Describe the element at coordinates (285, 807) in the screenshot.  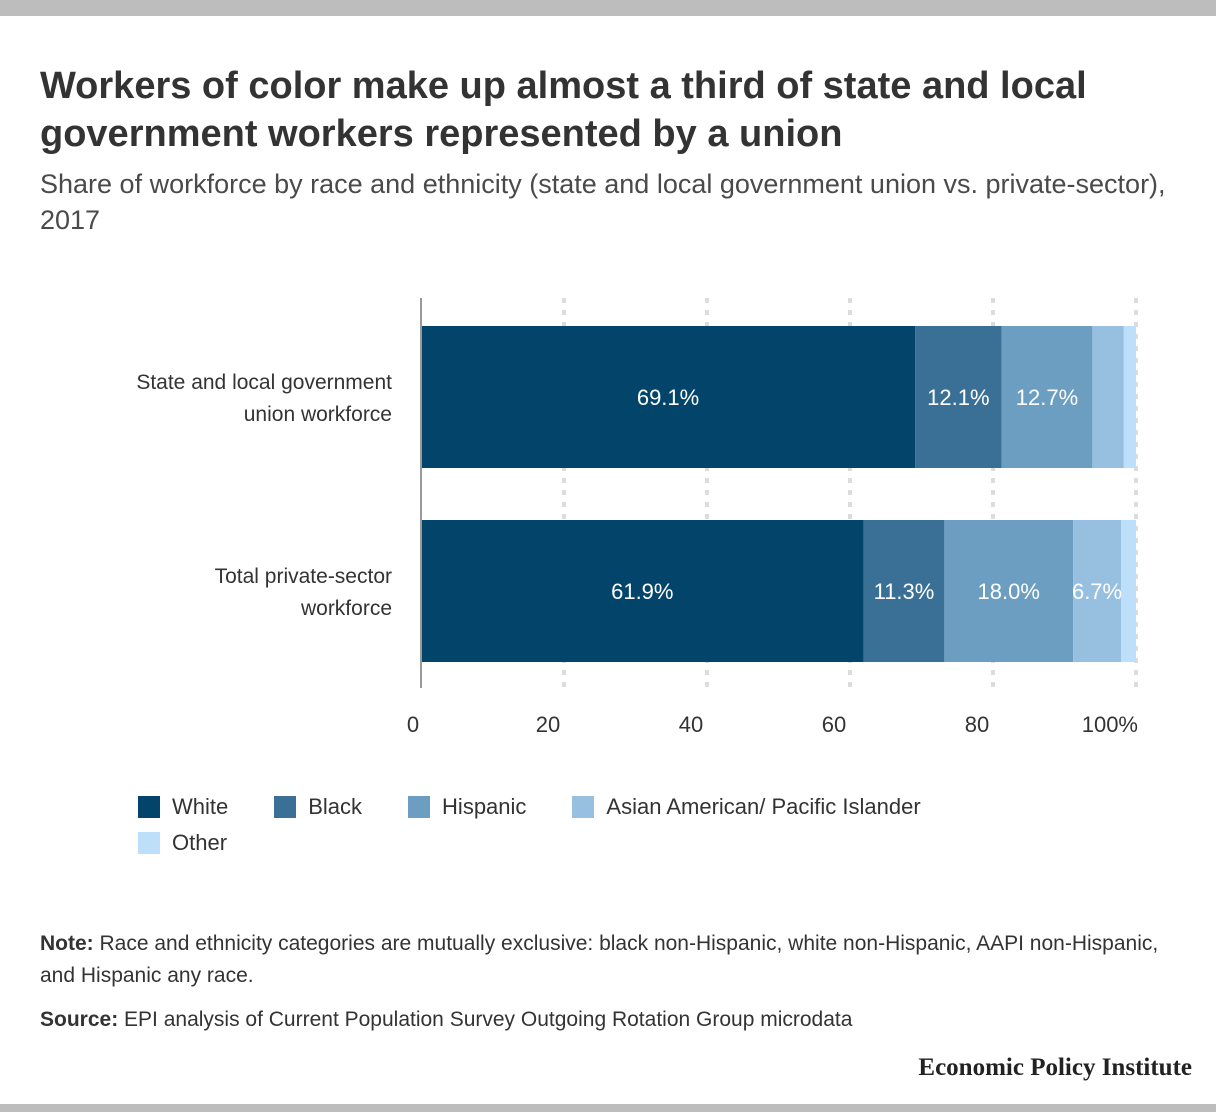
I see `legend-swatch-black` at that location.